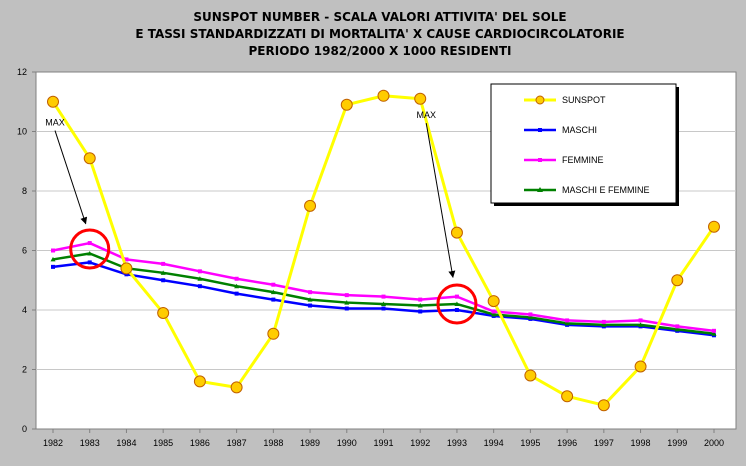 The image size is (746, 466). Describe the element at coordinates (714, 443) in the screenshot. I see `x-tick-label: 2000` at that location.